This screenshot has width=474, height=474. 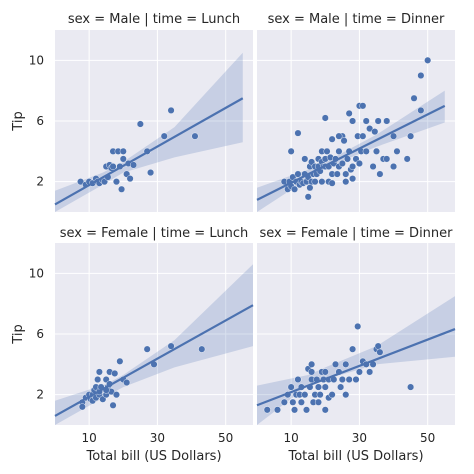 What do you see at coordinates (355, 456) in the screenshot?
I see `x-axis-label-right: Total bill (US Dollars)` at bounding box center [355, 456].